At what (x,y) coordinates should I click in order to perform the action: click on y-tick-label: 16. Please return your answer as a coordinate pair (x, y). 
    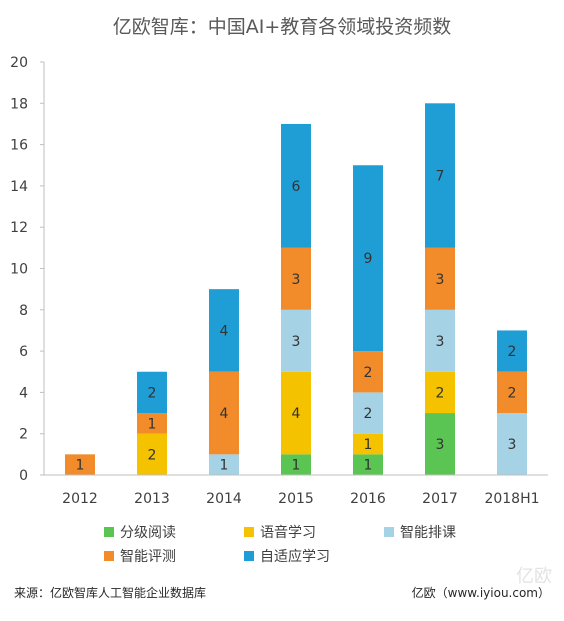
    Looking at the image, I should click on (19, 146).